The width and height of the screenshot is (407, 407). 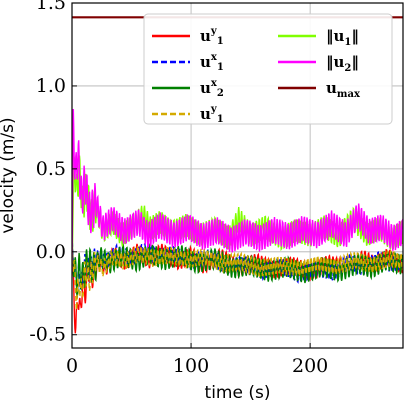 I want to click on x-tick-label: 0, so click(x=72, y=366).